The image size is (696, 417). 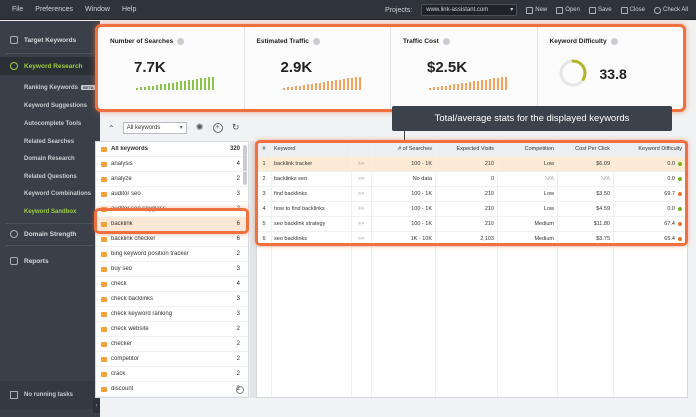 What do you see at coordinates (143, 128) in the screenshot?
I see `filter-select-value: All keywords` at bounding box center [143, 128].